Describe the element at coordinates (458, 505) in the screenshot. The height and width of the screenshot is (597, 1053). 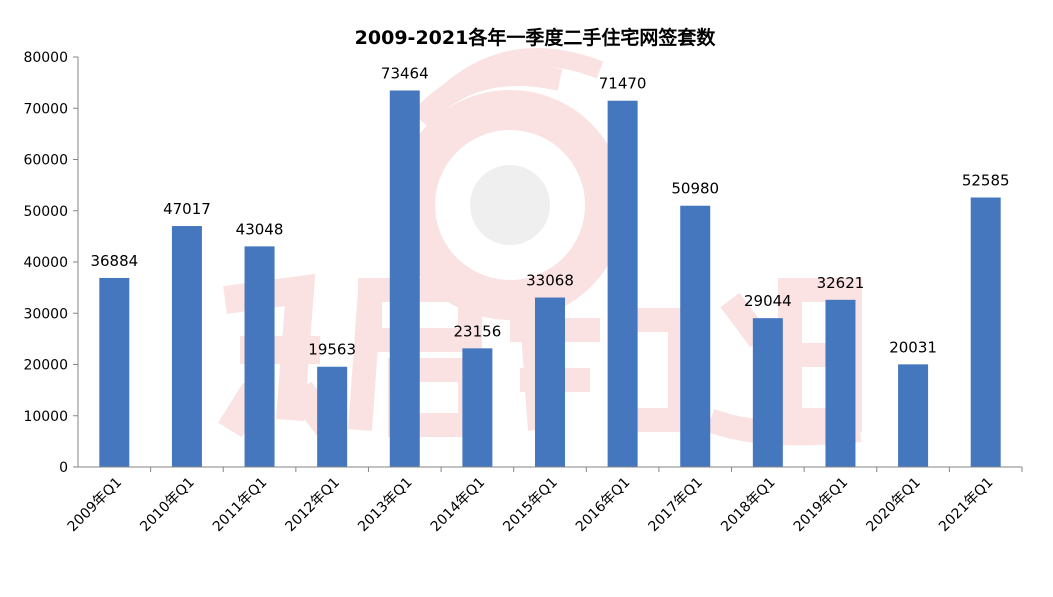
I see `x-category-label: 2014年Q1` at that location.